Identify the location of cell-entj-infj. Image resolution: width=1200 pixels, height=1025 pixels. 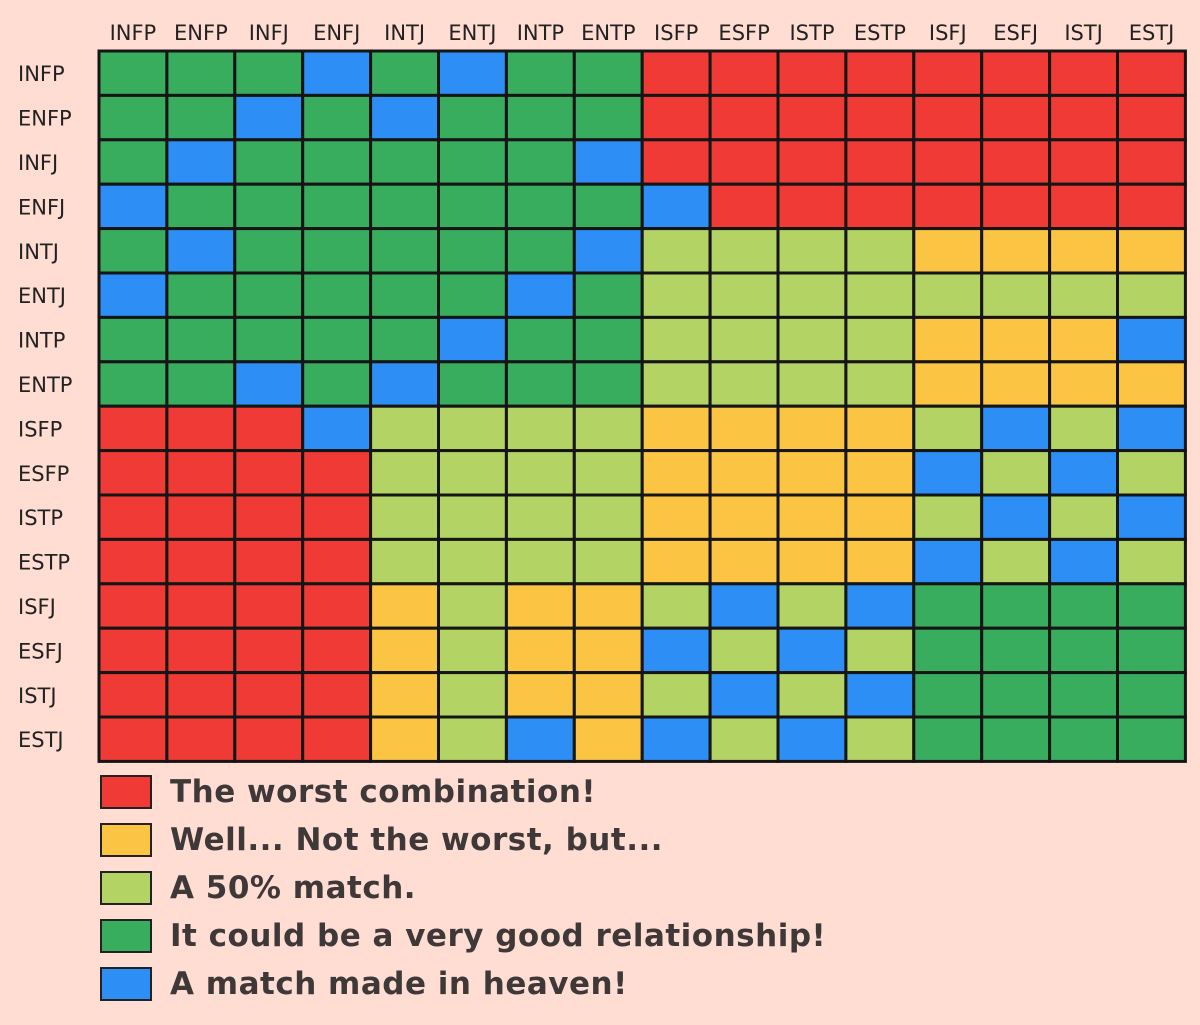
(269, 295).